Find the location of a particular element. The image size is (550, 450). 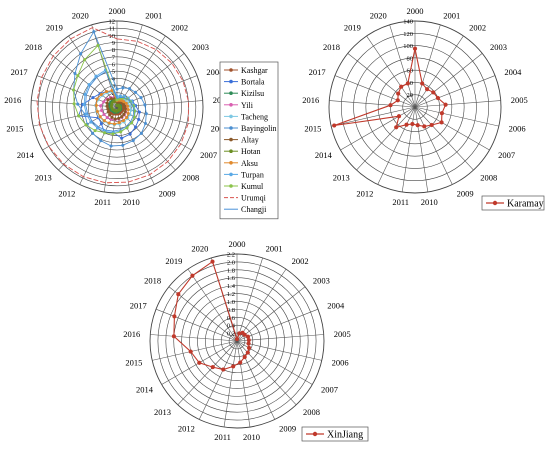

legend-label: Turpan is located at coordinates (252, 174).